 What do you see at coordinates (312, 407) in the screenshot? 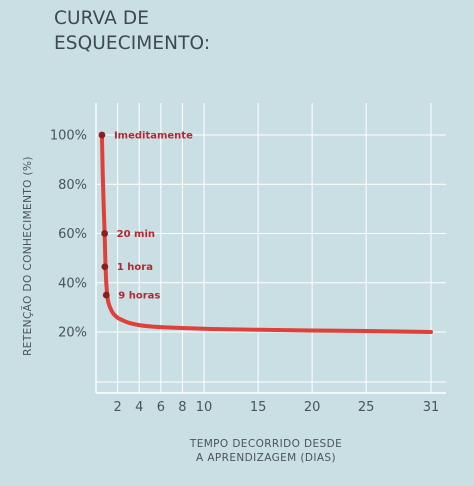
I see `x-tick-label-6: 20` at bounding box center [312, 407].